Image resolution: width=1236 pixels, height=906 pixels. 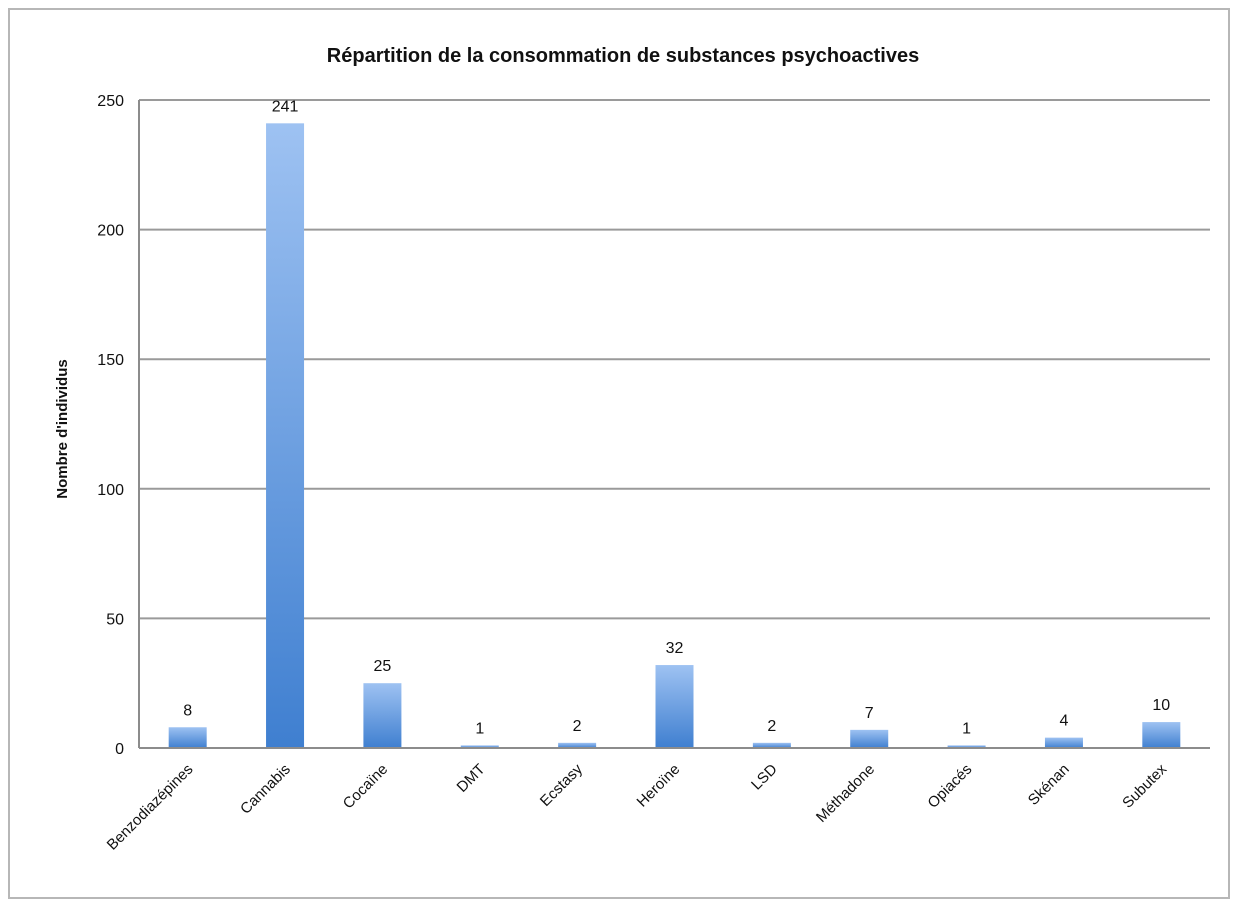 What do you see at coordinates (659, 786) in the screenshot?
I see `x-tick-label: Heroïne` at bounding box center [659, 786].